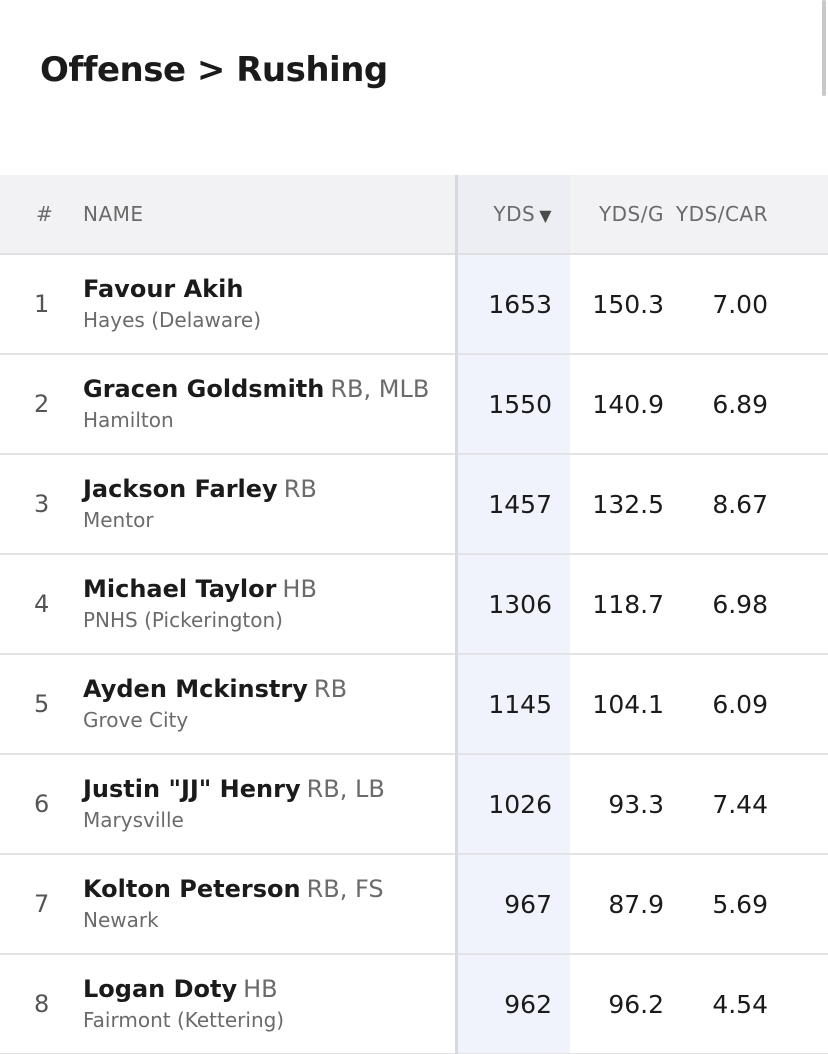 This screenshot has width=828, height=1054. What do you see at coordinates (512, 1004) in the screenshot?
I see `yds-value: 962` at bounding box center [512, 1004].